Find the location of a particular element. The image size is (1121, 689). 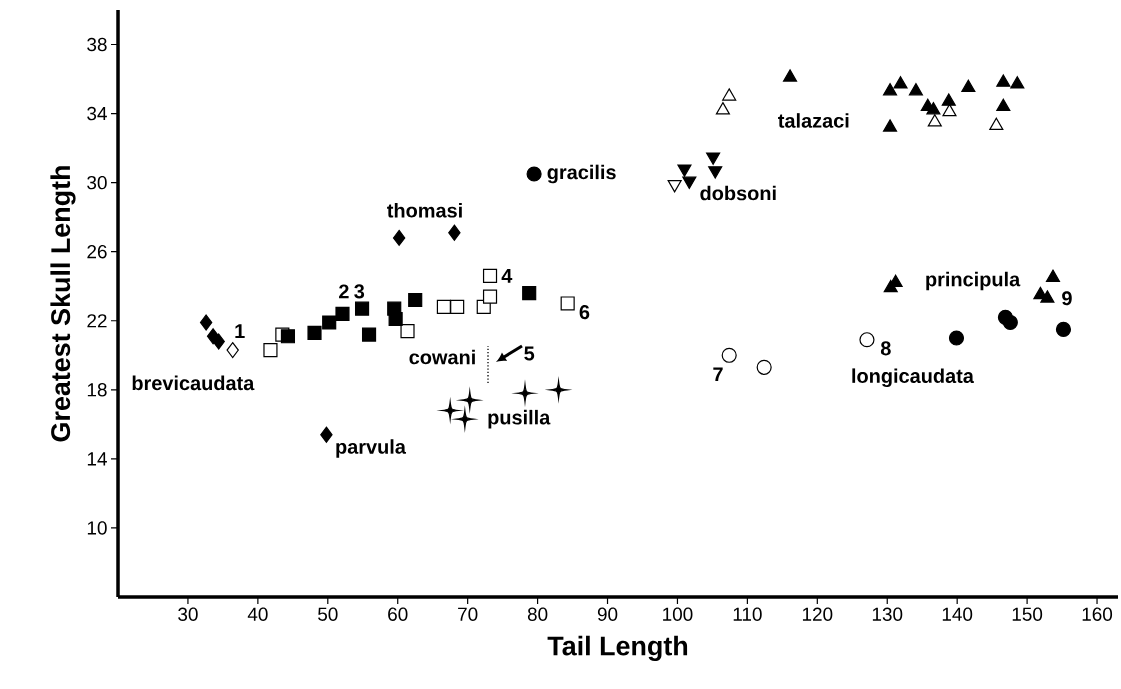

y-tick-label: 14 is located at coordinates (97, 459).